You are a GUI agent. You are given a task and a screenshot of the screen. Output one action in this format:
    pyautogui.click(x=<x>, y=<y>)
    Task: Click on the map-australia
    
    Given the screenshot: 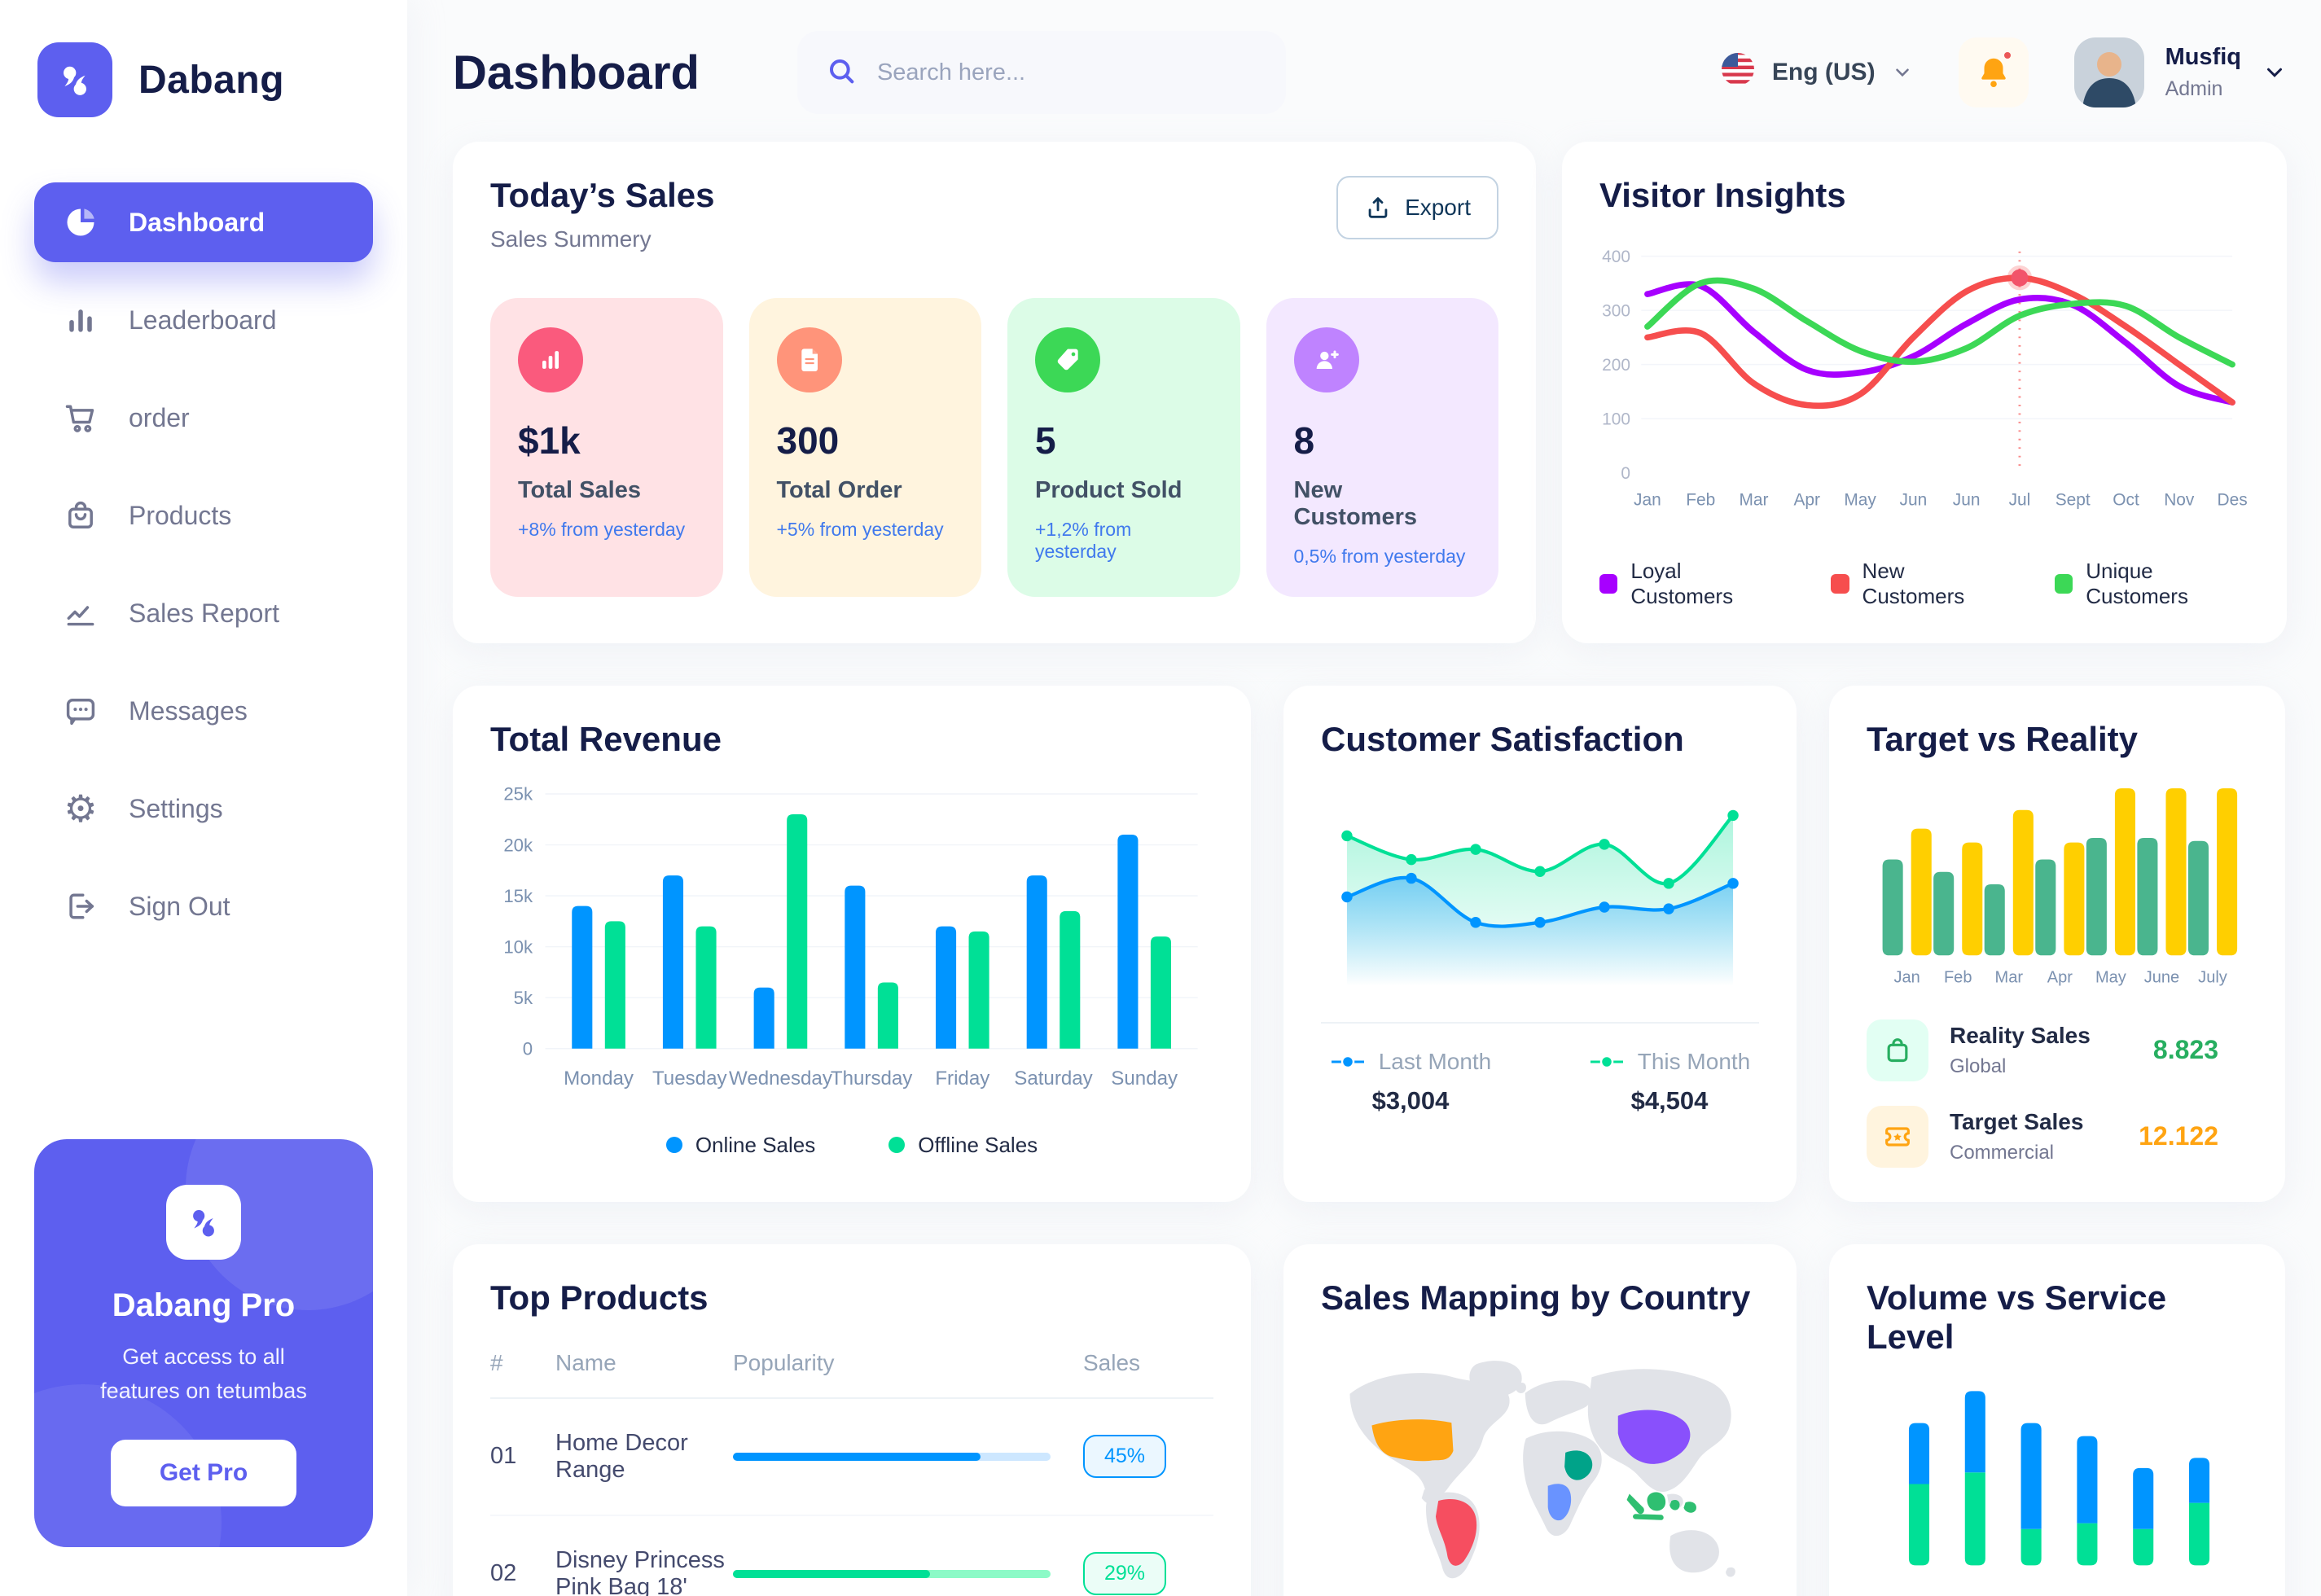 What is the action you would take?
    pyautogui.click(x=1694, y=1551)
    